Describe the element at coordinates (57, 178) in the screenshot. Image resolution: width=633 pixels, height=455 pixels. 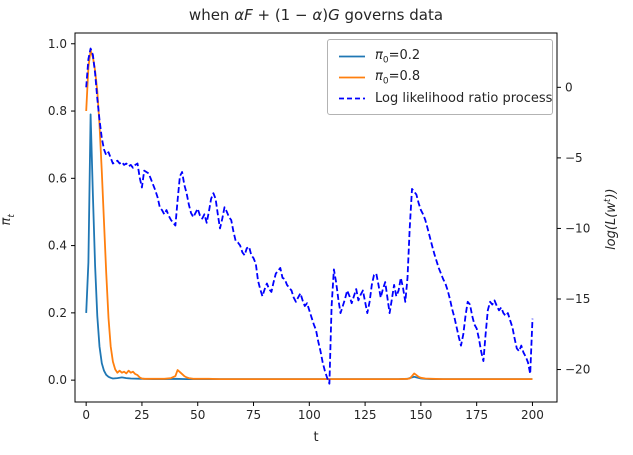
I see `y-left-tick-label: 0.6` at that location.